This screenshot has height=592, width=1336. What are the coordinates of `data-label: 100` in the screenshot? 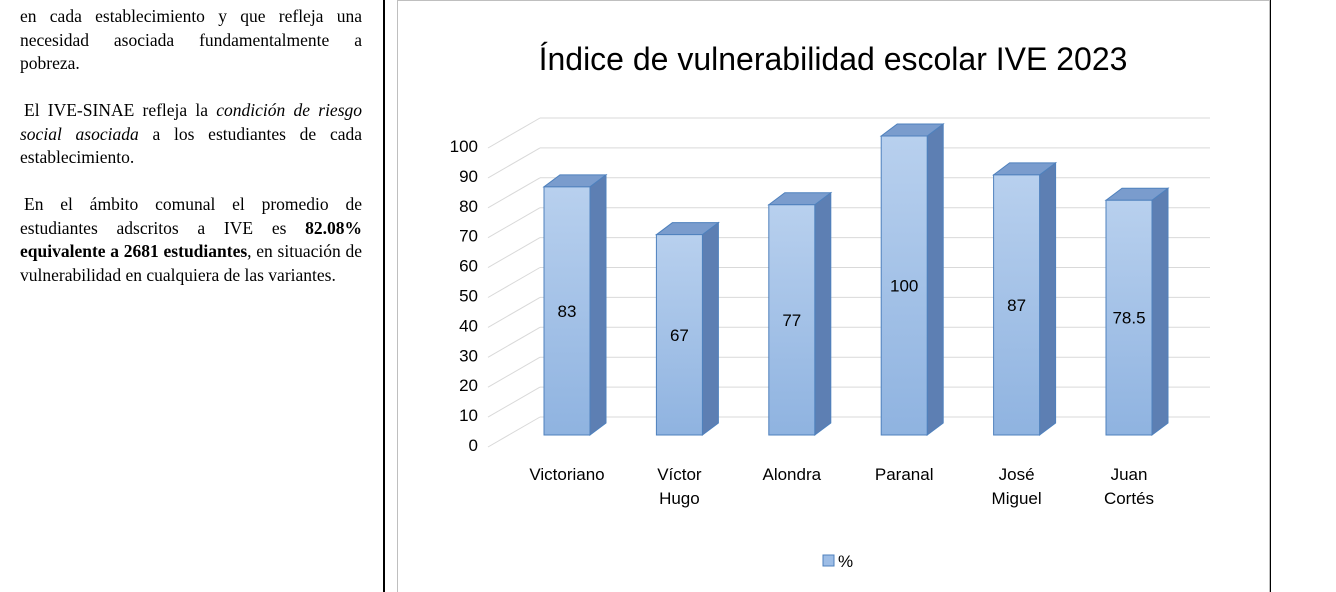 It's located at (904, 286).